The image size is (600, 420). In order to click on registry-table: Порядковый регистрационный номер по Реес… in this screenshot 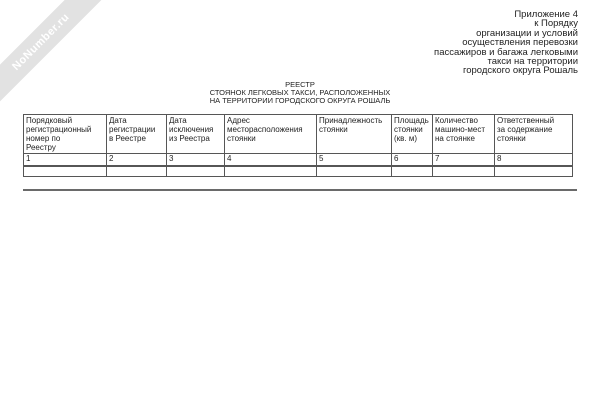, I will do `click(298, 145)`.